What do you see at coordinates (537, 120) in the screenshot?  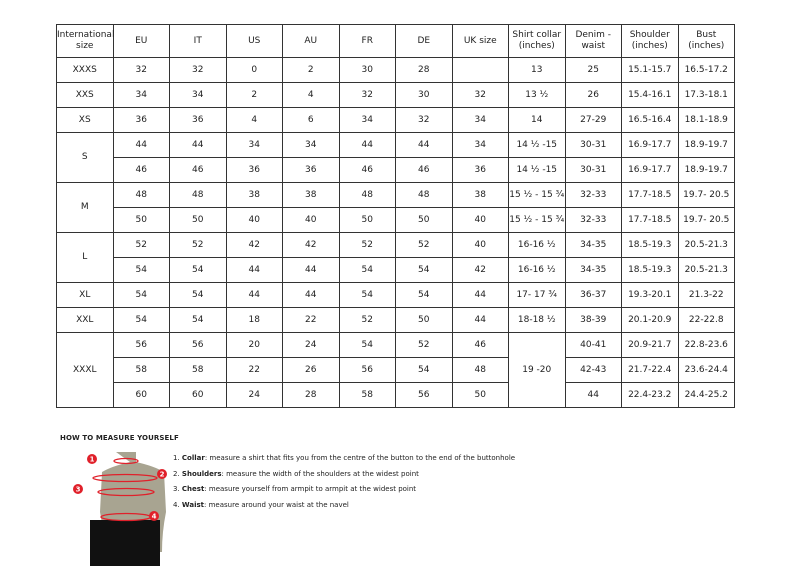 I see `table-cell: 14` at bounding box center [537, 120].